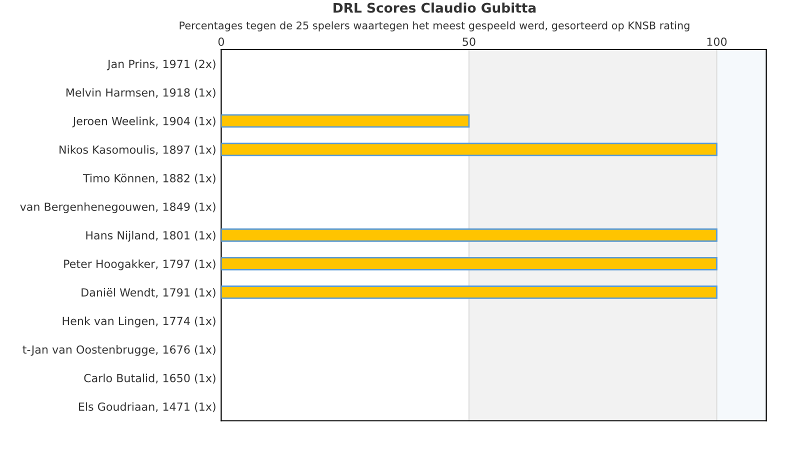  What do you see at coordinates (147, 407) in the screenshot?
I see `y-tick-label: Els Goudriaan, 1471 (1x)` at bounding box center [147, 407].